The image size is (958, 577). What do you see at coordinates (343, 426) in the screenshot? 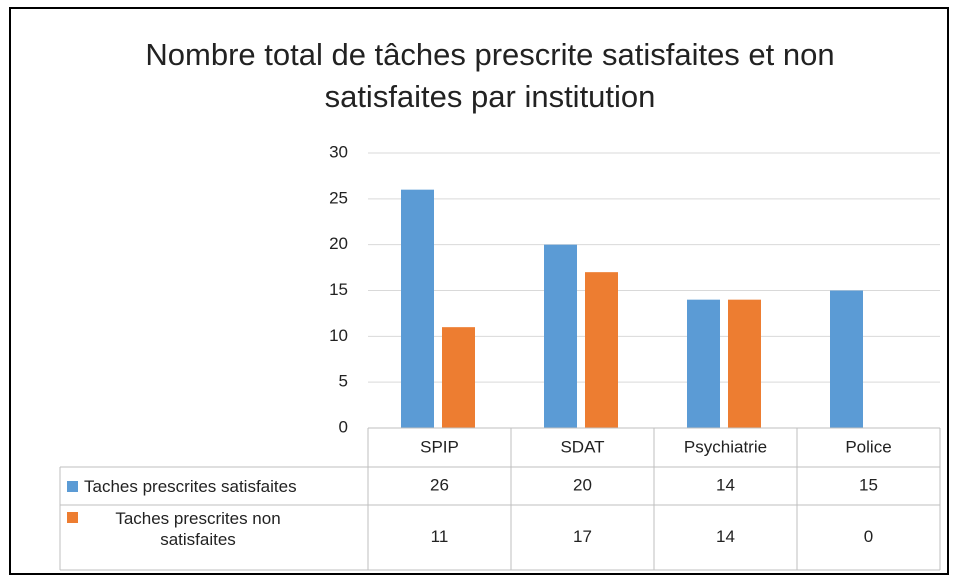
I see `y-tick-label: 0` at bounding box center [343, 426].